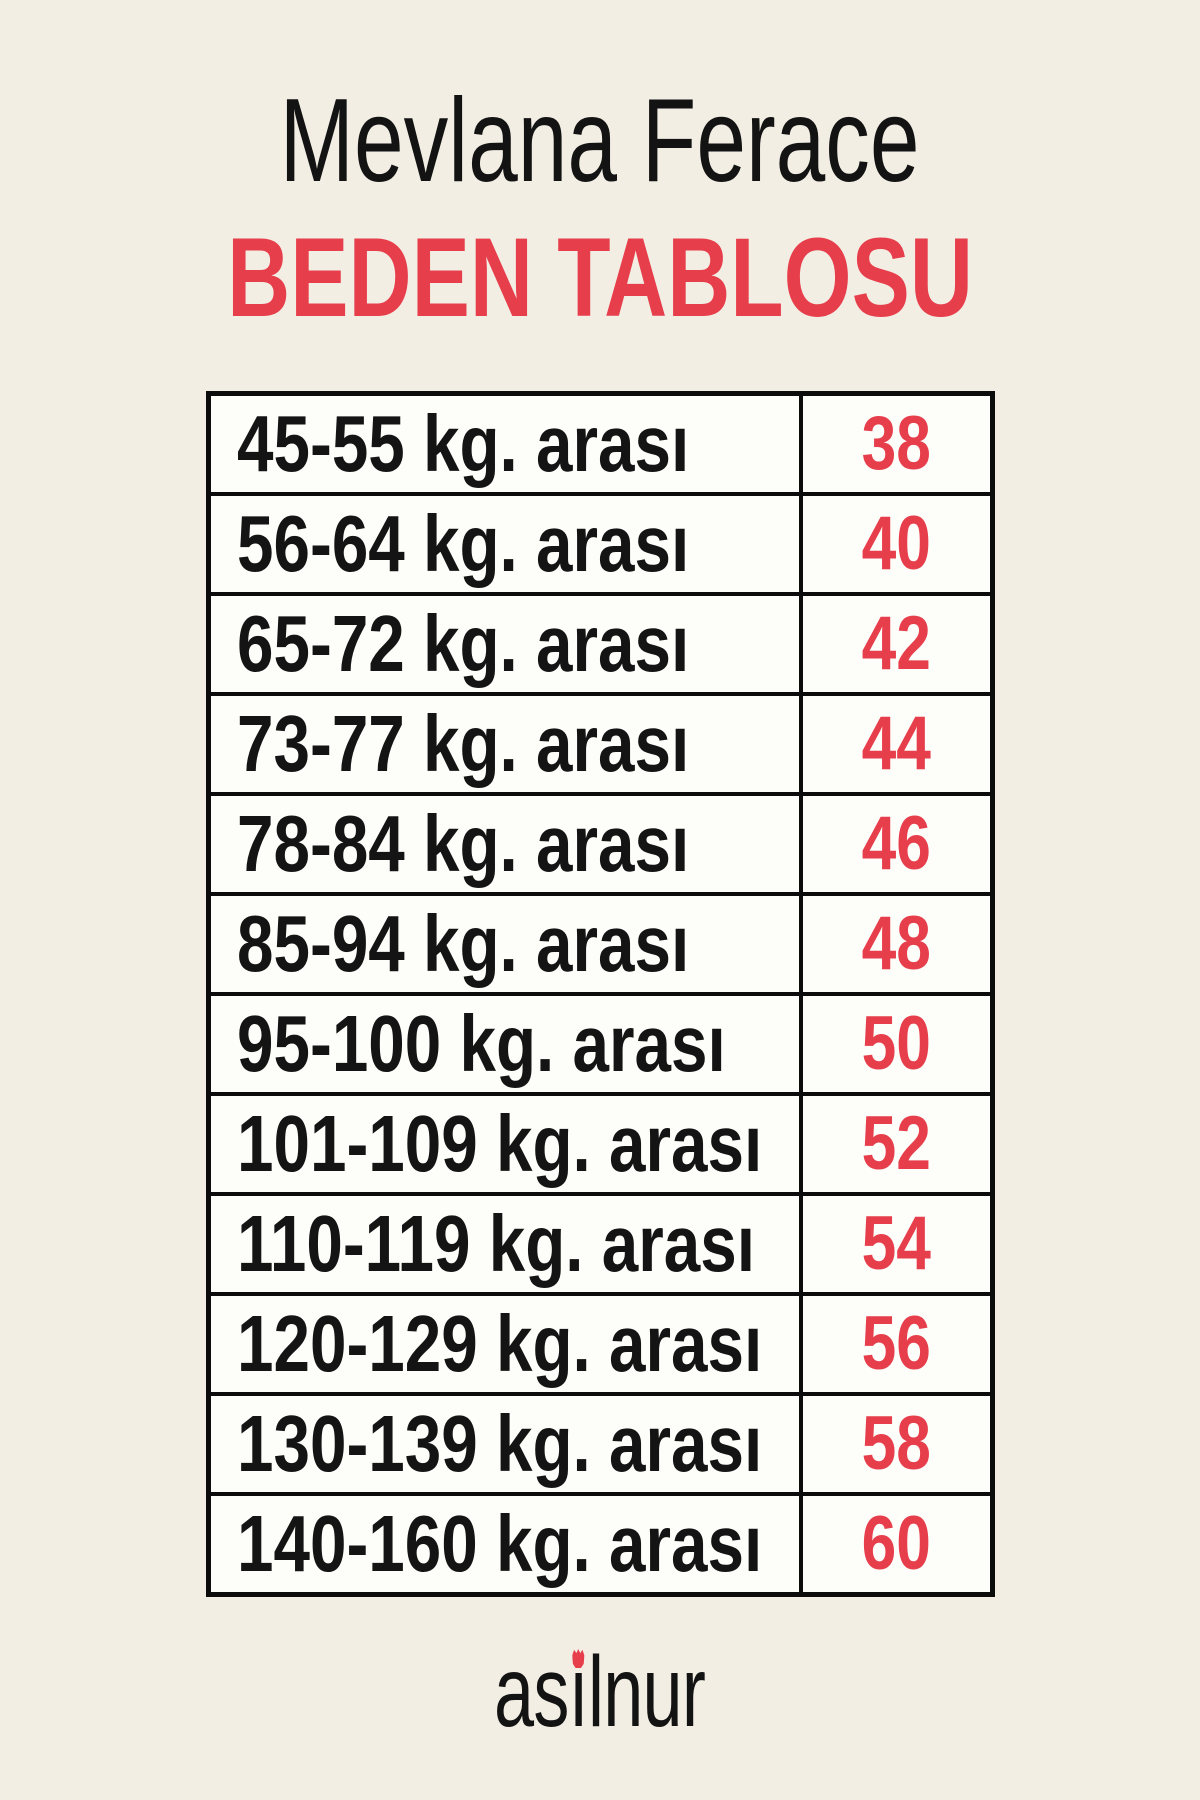 The image size is (1200, 1800). Describe the element at coordinates (504, 544) in the screenshot. I see `weight-range-cell: 56-64 kg. arası` at that location.